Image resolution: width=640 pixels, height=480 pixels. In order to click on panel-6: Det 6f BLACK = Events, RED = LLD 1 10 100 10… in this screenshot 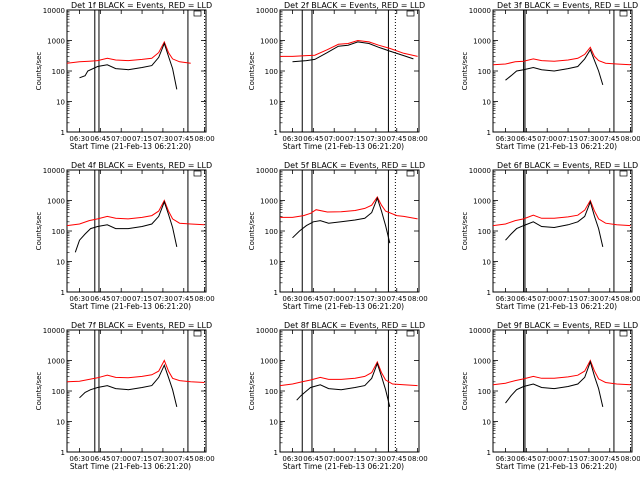, I will do `click(550, 236)`.